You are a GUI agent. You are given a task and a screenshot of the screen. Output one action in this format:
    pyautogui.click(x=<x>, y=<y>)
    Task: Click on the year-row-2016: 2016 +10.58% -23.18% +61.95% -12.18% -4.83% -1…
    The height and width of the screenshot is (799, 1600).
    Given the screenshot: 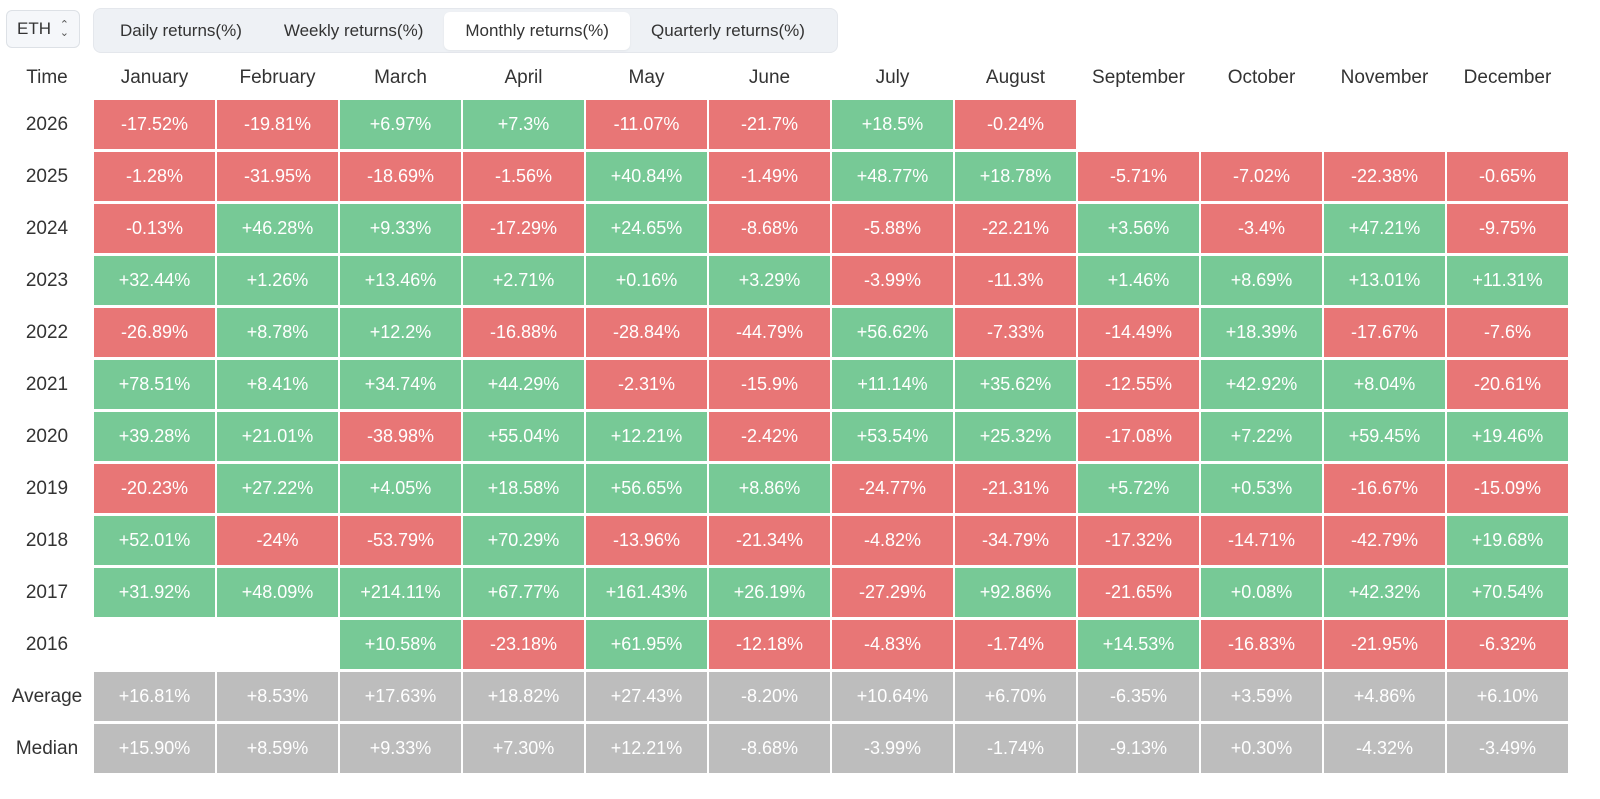 What is the action you would take?
    pyautogui.click(x=785, y=646)
    